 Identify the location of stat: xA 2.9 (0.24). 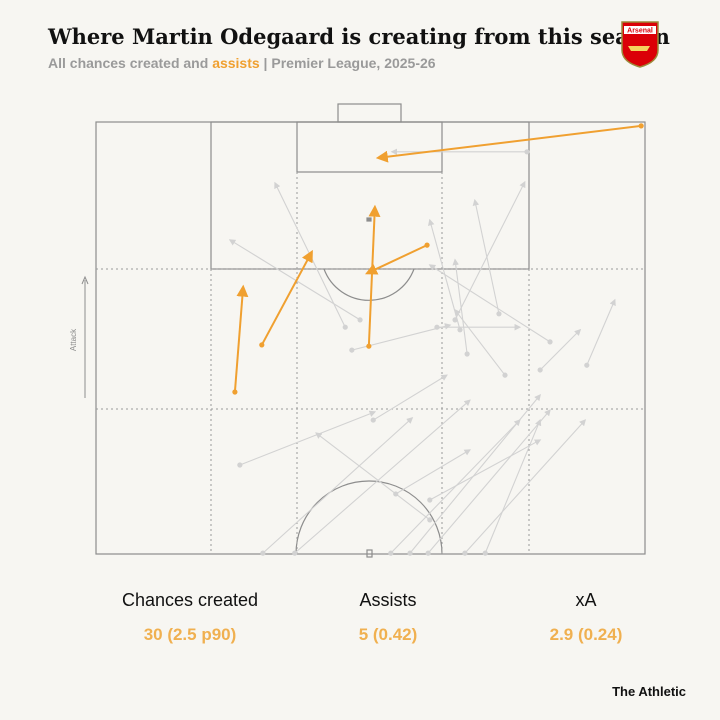
(586, 617).